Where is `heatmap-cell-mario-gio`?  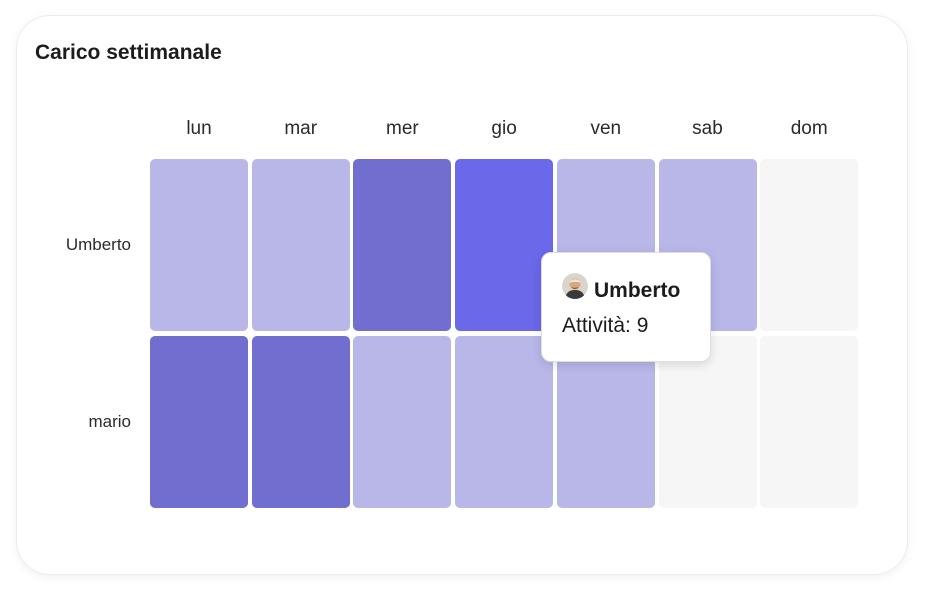
heatmap-cell-mario-gio is located at coordinates (504, 421).